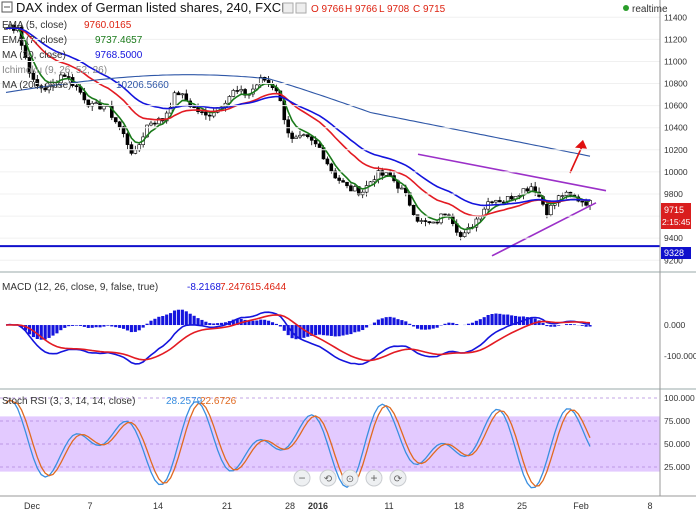 The height and width of the screenshot is (519, 696). What do you see at coordinates (459, 506) in the screenshot?
I see `time-tick-label: 18` at bounding box center [459, 506].